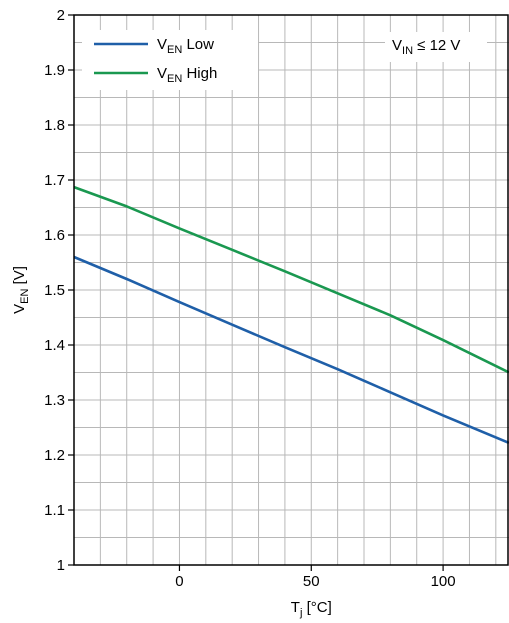 This screenshot has height=623, width=509. I want to click on y-tick-label: 1, so click(61, 565).